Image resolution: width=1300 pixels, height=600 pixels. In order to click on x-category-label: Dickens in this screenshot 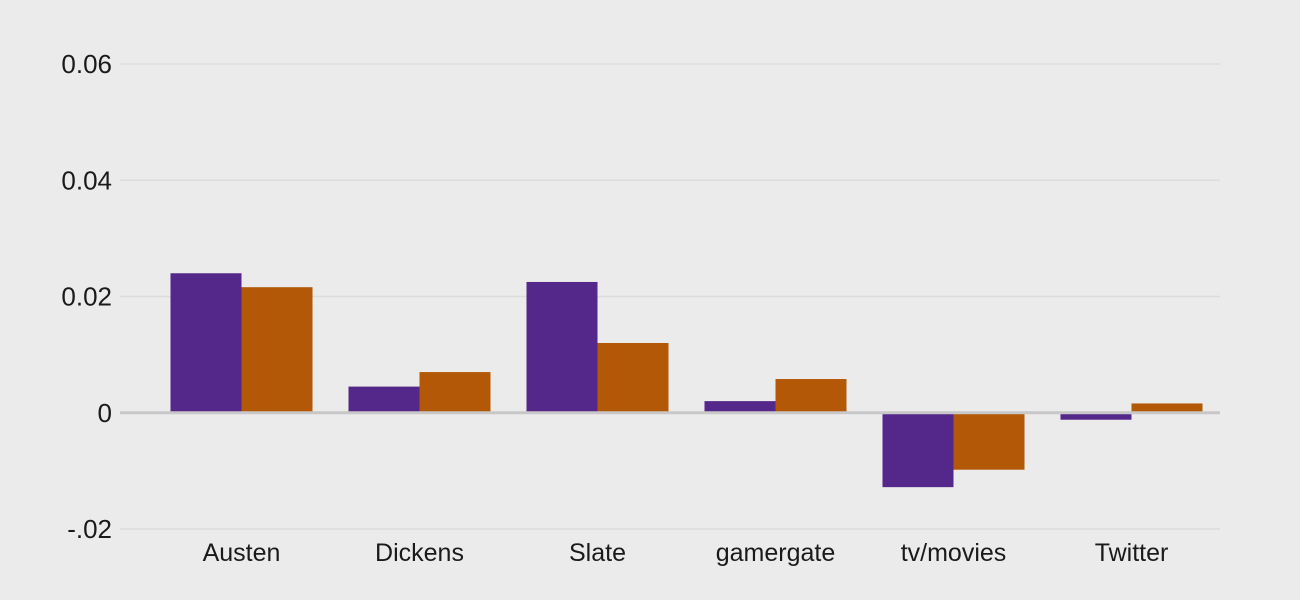, I will do `click(419, 553)`.